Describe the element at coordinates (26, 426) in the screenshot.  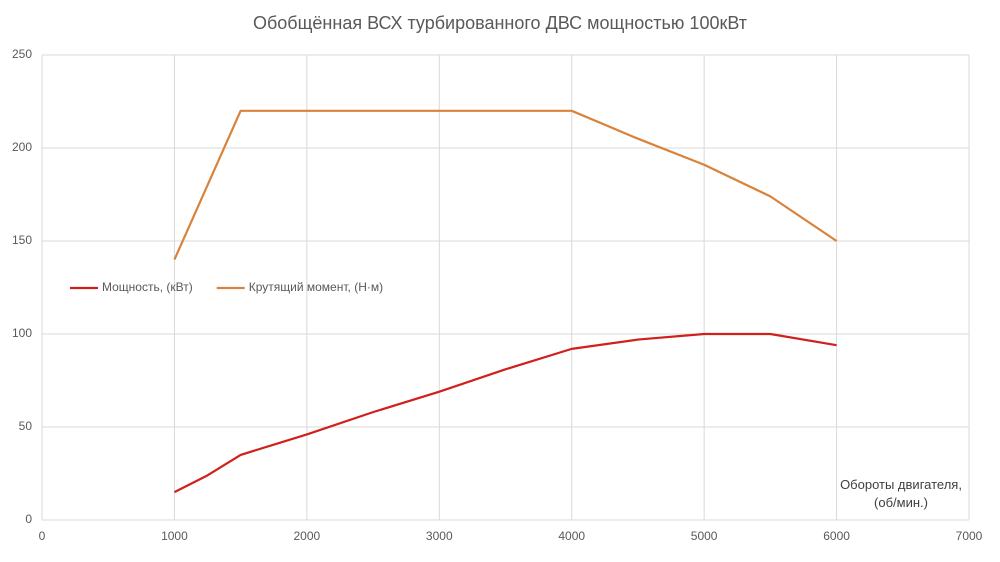
I see `y-tick-label: 50` at that location.